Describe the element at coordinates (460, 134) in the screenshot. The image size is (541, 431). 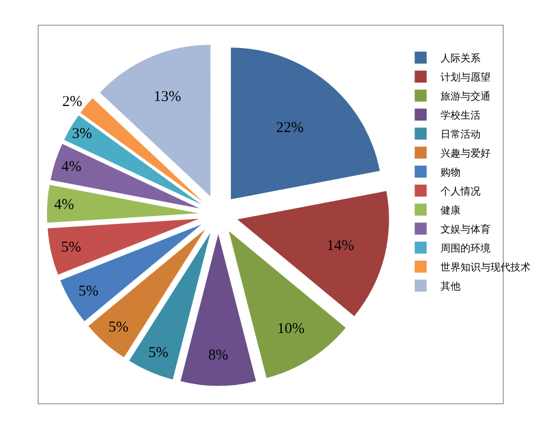
I see `legend-label: 日常活动` at that location.